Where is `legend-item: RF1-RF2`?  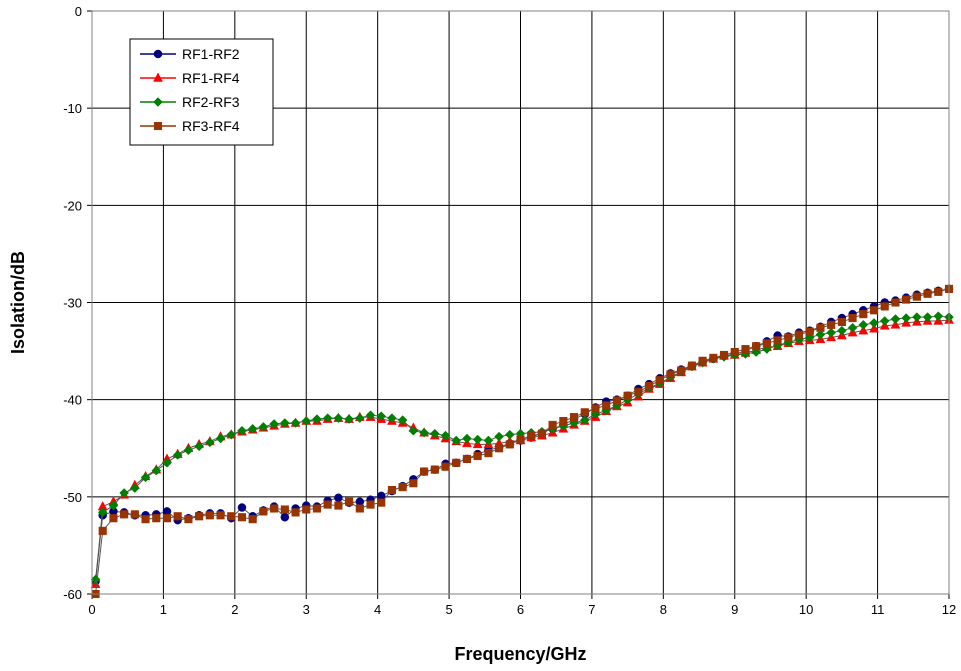
legend-item: RF1-RF2 is located at coordinates (190, 54).